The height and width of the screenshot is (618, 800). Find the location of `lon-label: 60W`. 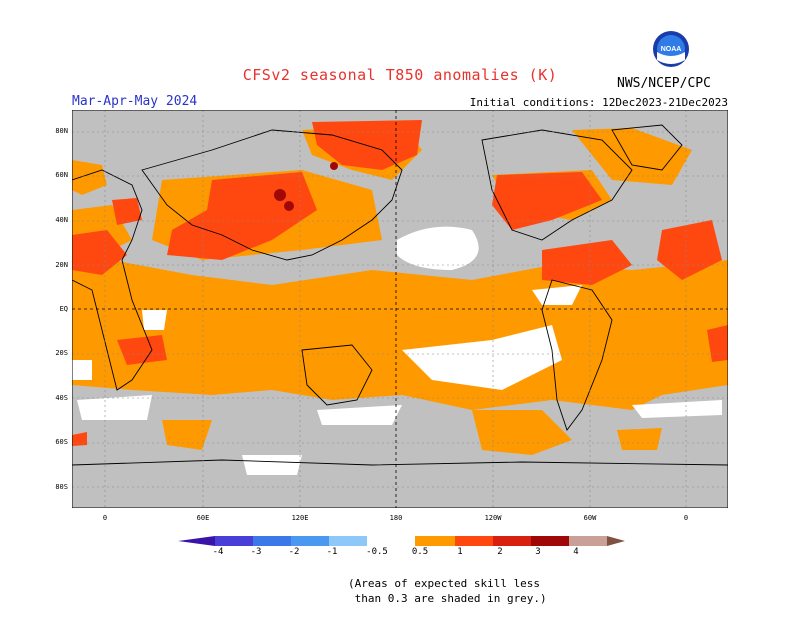

lon-label: 60W is located at coordinates (590, 518).